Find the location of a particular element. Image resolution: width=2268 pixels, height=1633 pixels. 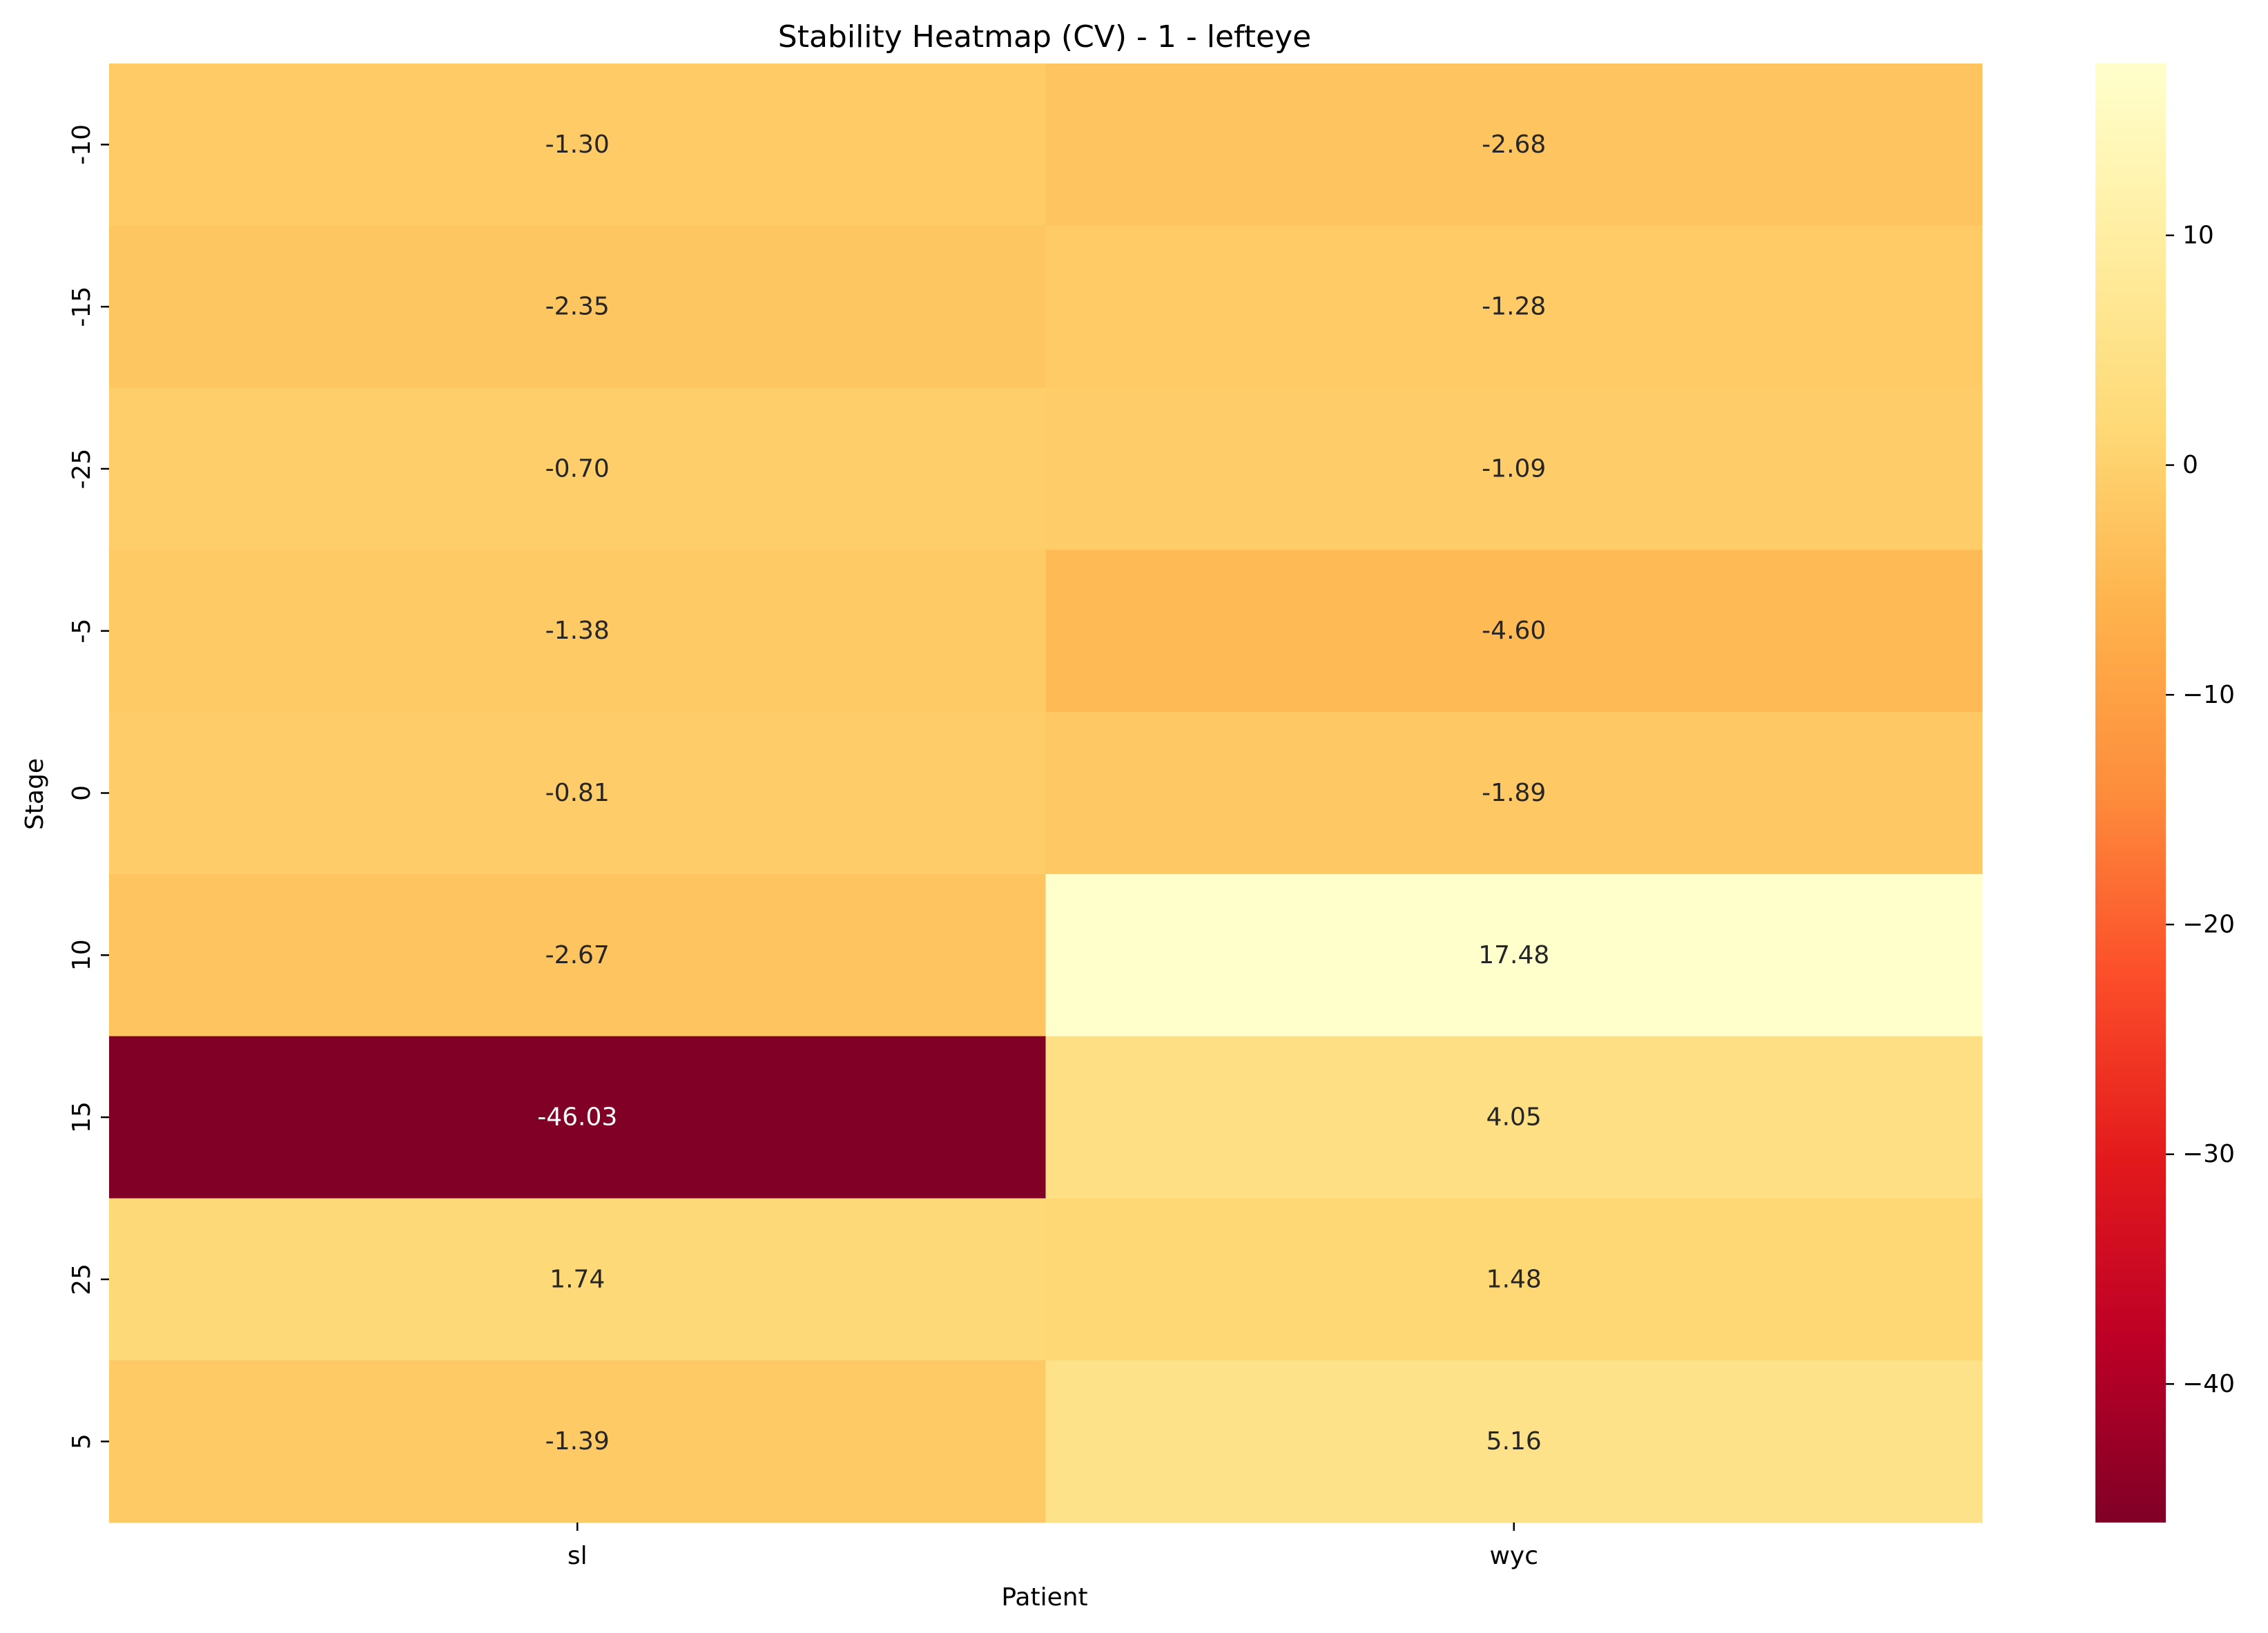

cell-value-label: -0.81 is located at coordinates (577, 793).